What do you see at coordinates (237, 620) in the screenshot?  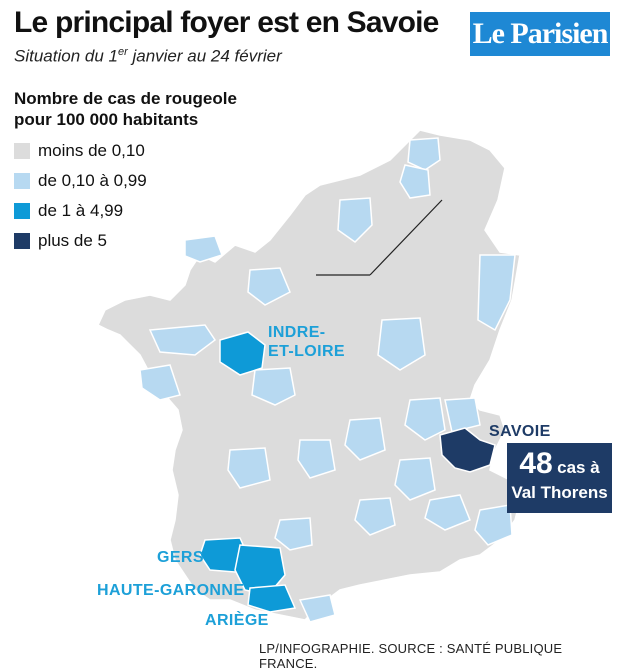 I see `ariege-label: ARIÈGE` at bounding box center [237, 620].